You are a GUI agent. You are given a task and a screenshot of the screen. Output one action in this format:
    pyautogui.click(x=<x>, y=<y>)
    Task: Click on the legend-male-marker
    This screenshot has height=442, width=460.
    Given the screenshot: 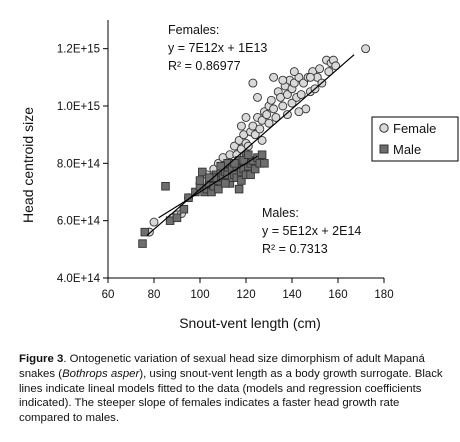 What is the action you would take?
    pyautogui.click(x=384, y=149)
    